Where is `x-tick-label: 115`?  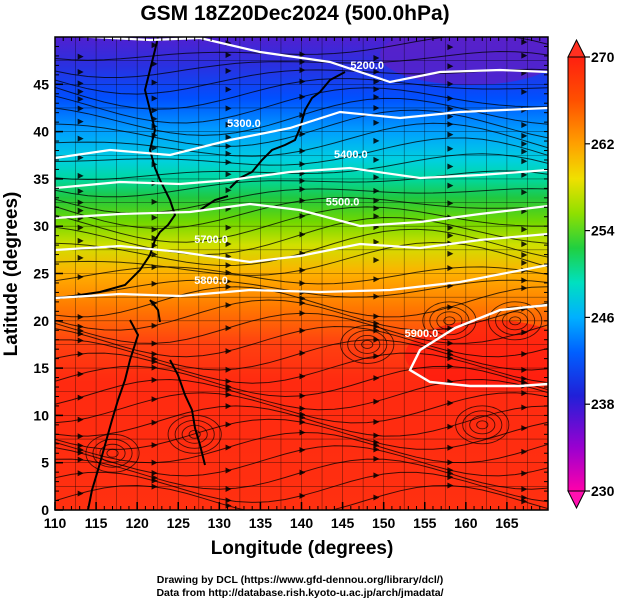 x-tick-label: 115 is located at coordinates (96, 523).